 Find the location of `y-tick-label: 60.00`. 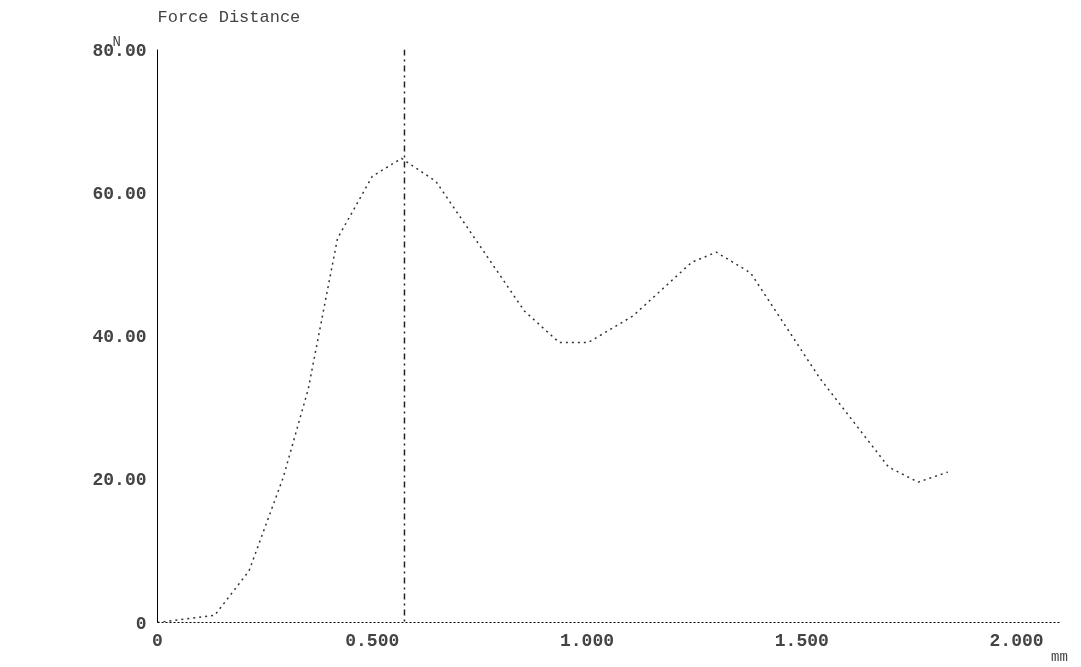

y-tick-label: 60.00 is located at coordinates (119, 193).